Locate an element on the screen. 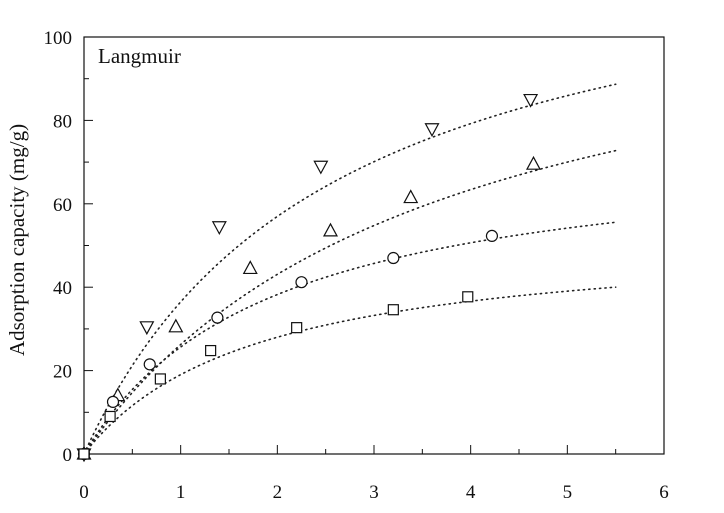  y-tick-label: 100 is located at coordinates (58, 38).